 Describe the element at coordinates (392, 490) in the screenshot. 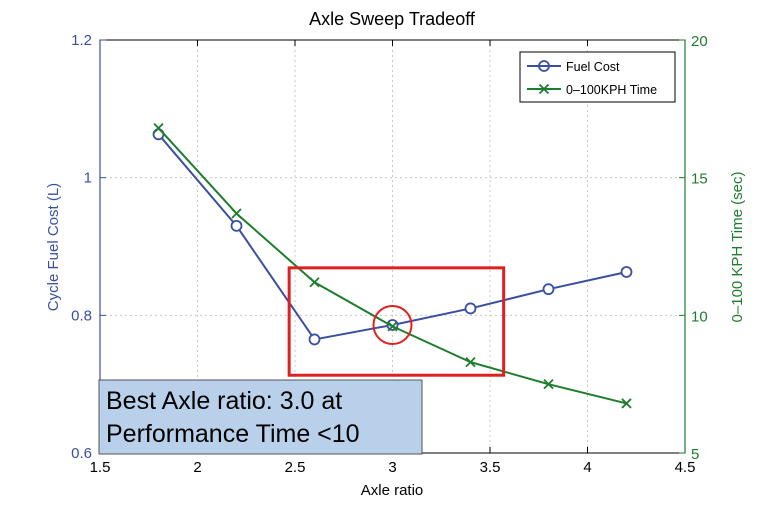

I see `x-axis-label: Axle ratio` at that location.